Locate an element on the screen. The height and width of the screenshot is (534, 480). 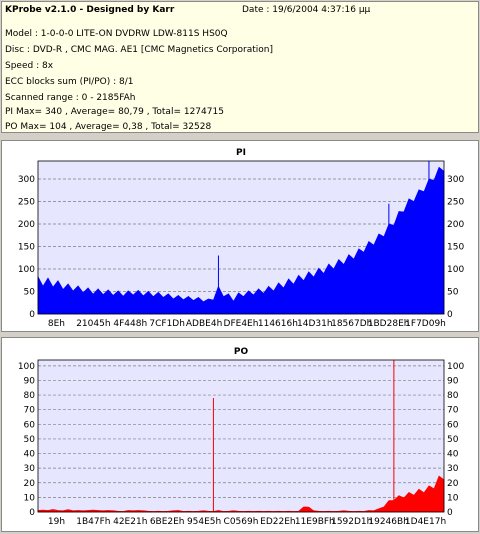
x-tick-label: 1592D1h is located at coordinates (351, 522).